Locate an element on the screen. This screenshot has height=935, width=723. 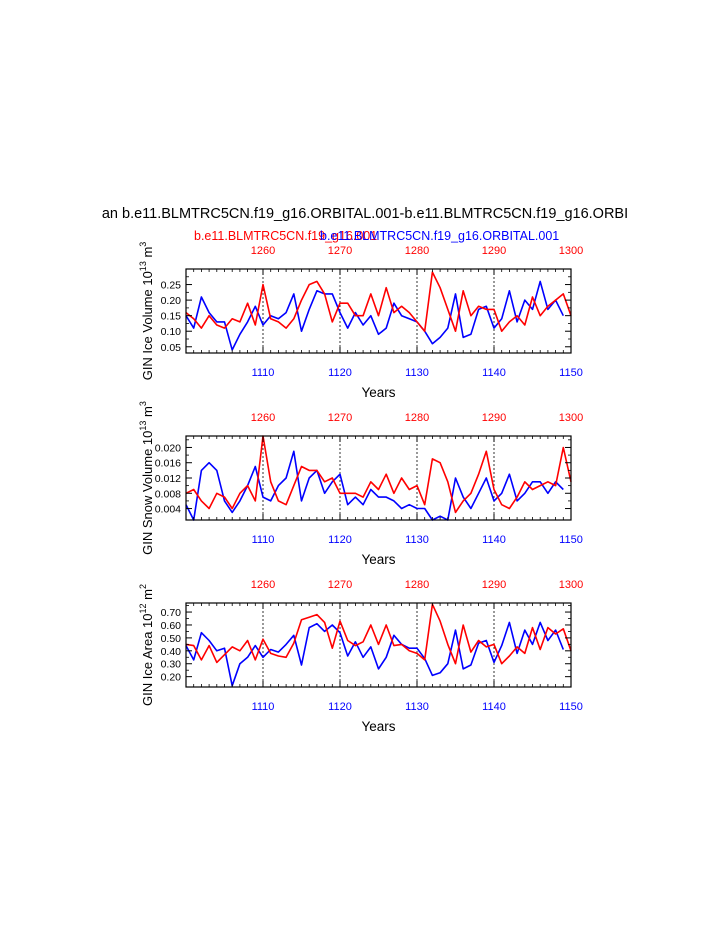
y-tick-label: 0.05 is located at coordinates (171, 348).